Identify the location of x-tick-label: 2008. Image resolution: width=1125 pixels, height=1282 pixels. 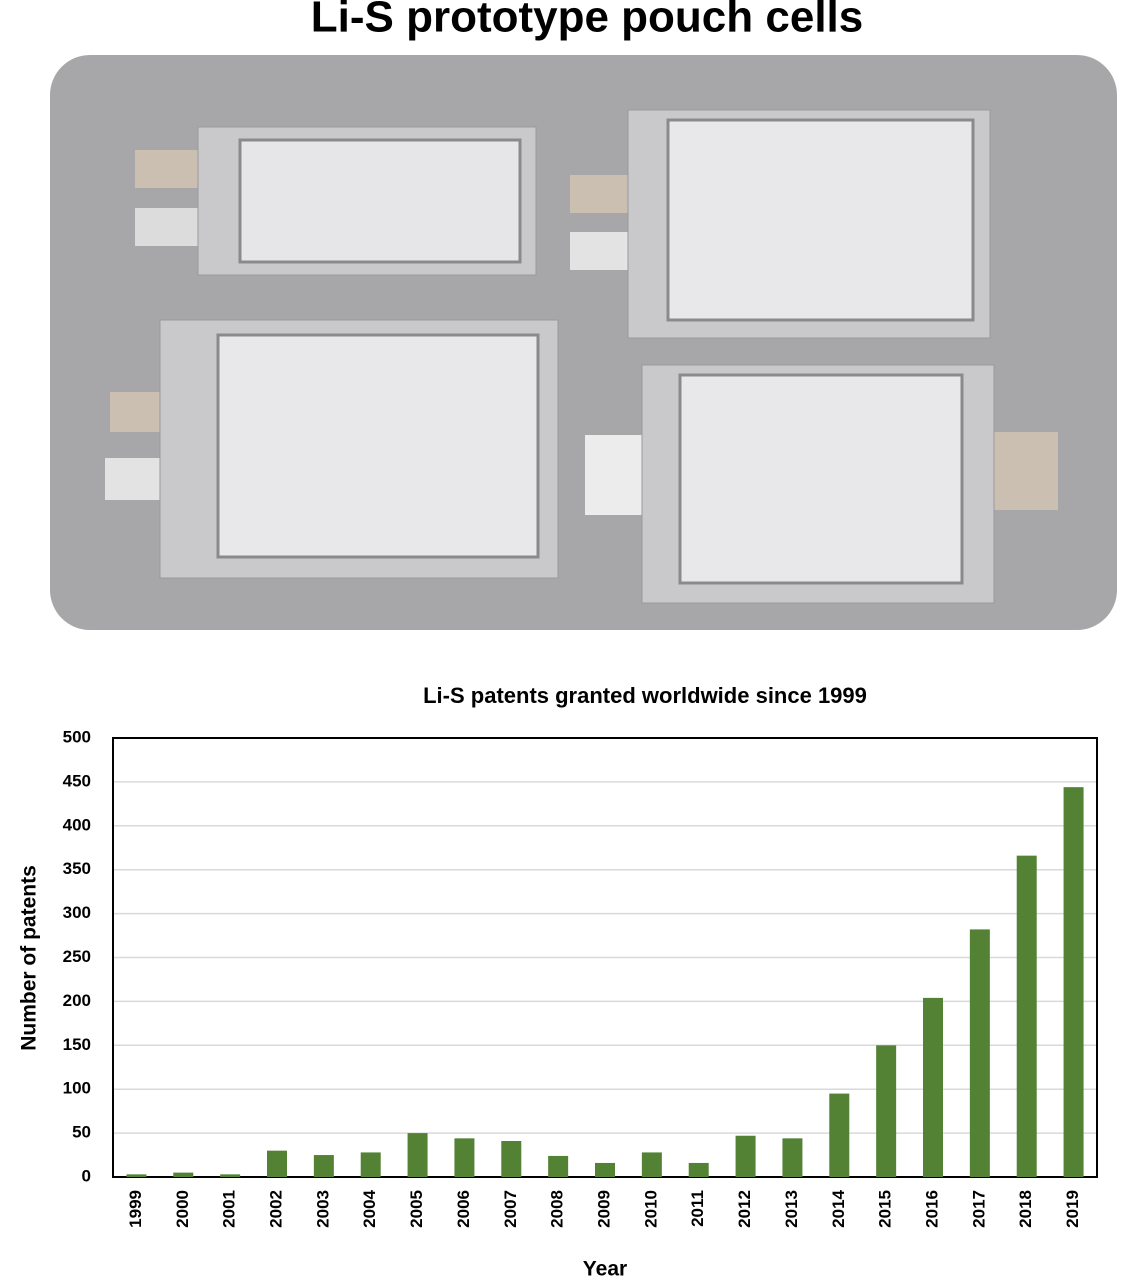
(557, 1209).